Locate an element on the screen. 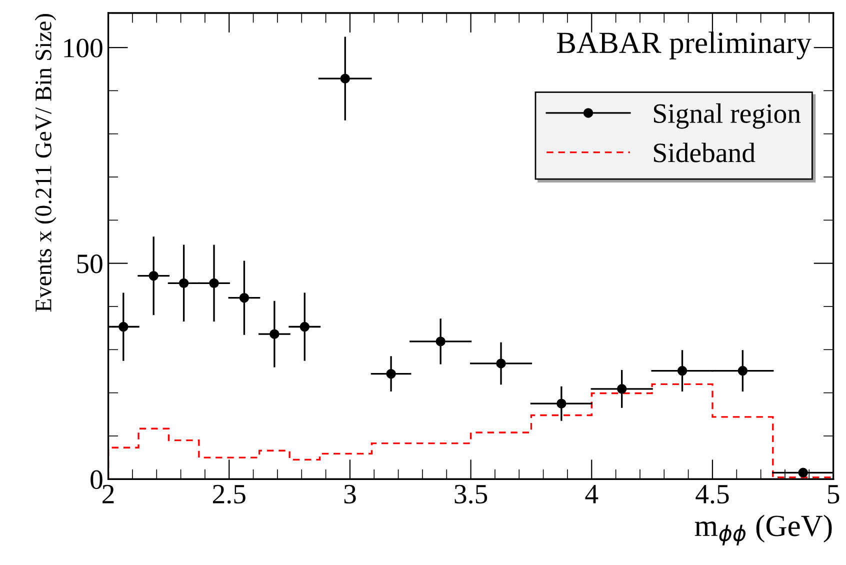 The width and height of the screenshot is (846, 565). y-tick-label: 50 is located at coordinates (89, 264).